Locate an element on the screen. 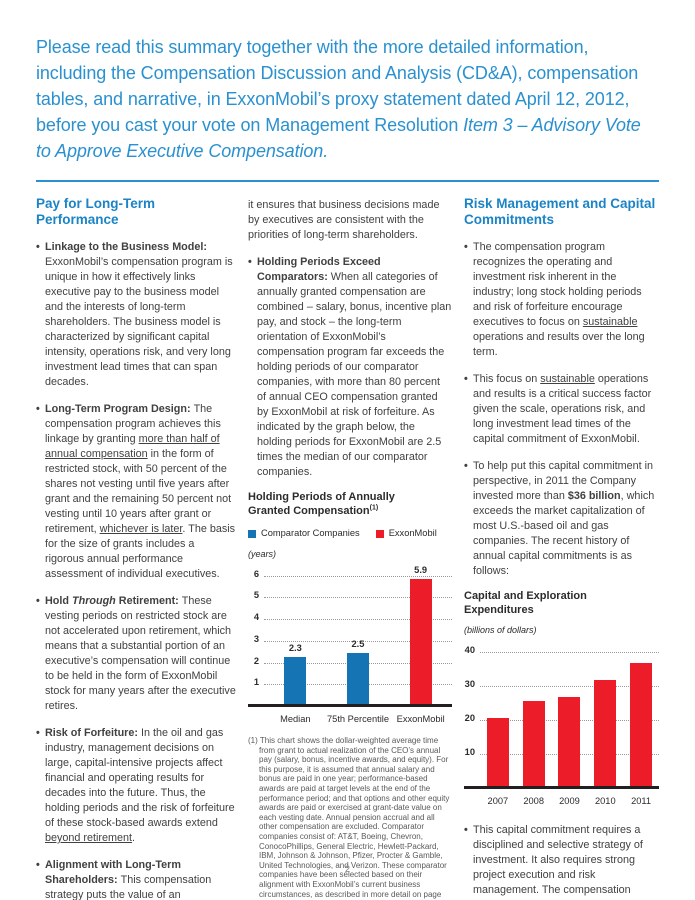 The height and width of the screenshot is (900, 695). header-divider is located at coordinates (347, 181).